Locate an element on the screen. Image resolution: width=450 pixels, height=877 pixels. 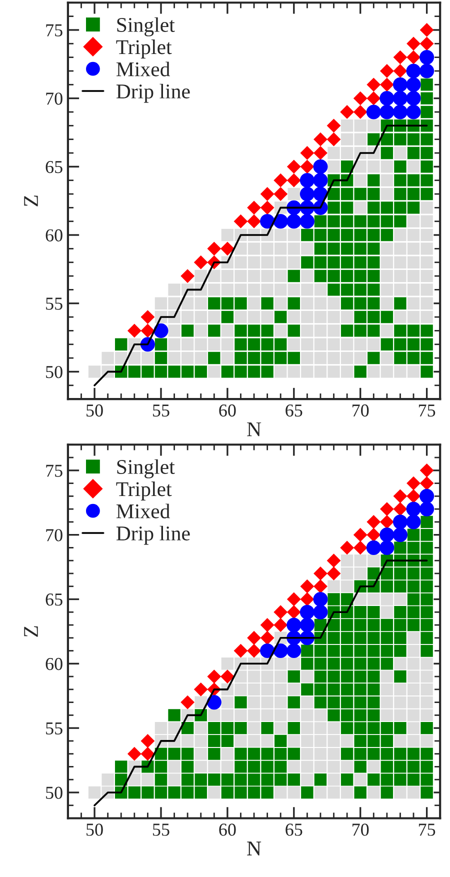
x-tick-label: 60 is located at coordinates (227, 830).